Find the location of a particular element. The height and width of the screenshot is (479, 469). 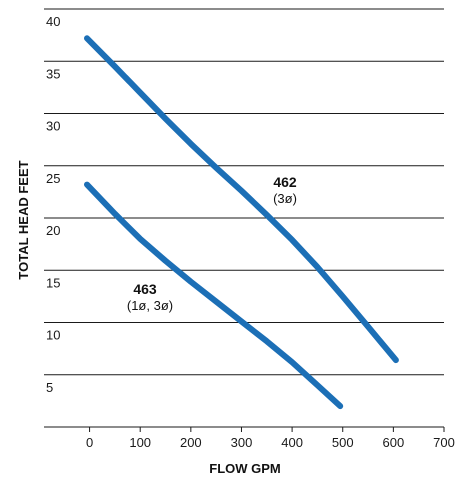

x-tick-label: 700 is located at coordinates (444, 442).